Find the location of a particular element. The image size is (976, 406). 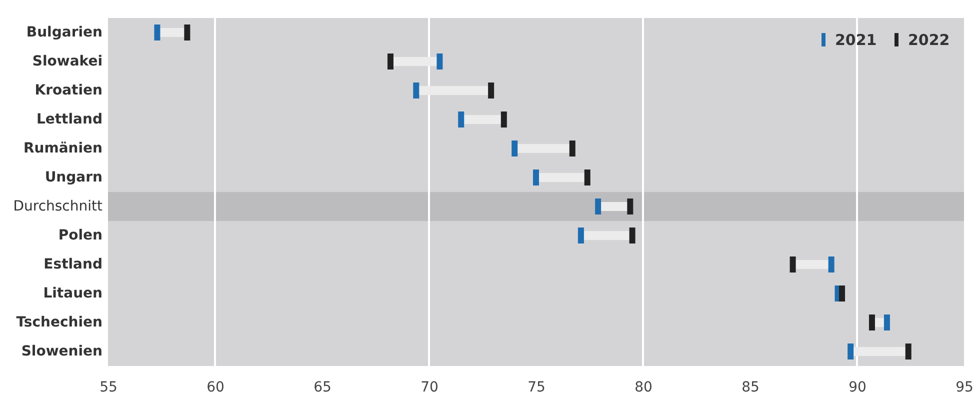

y-tick-label: Bulgarien is located at coordinates (64, 32).